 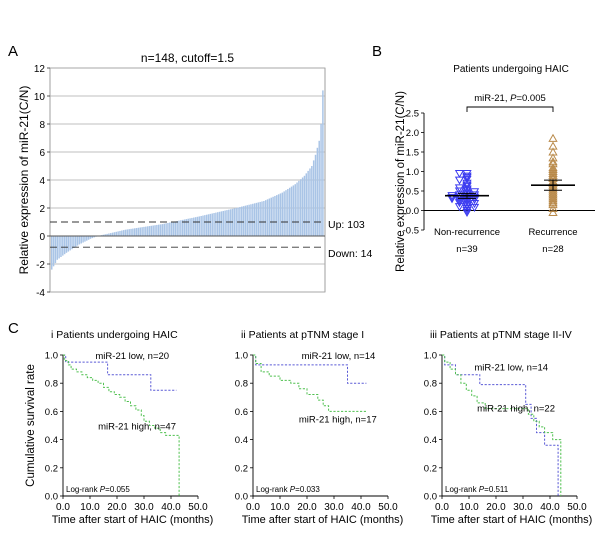 What do you see at coordinates (42, 125) in the screenshot?
I see `panel-a-y-tick-label: 8` at bounding box center [42, 125].